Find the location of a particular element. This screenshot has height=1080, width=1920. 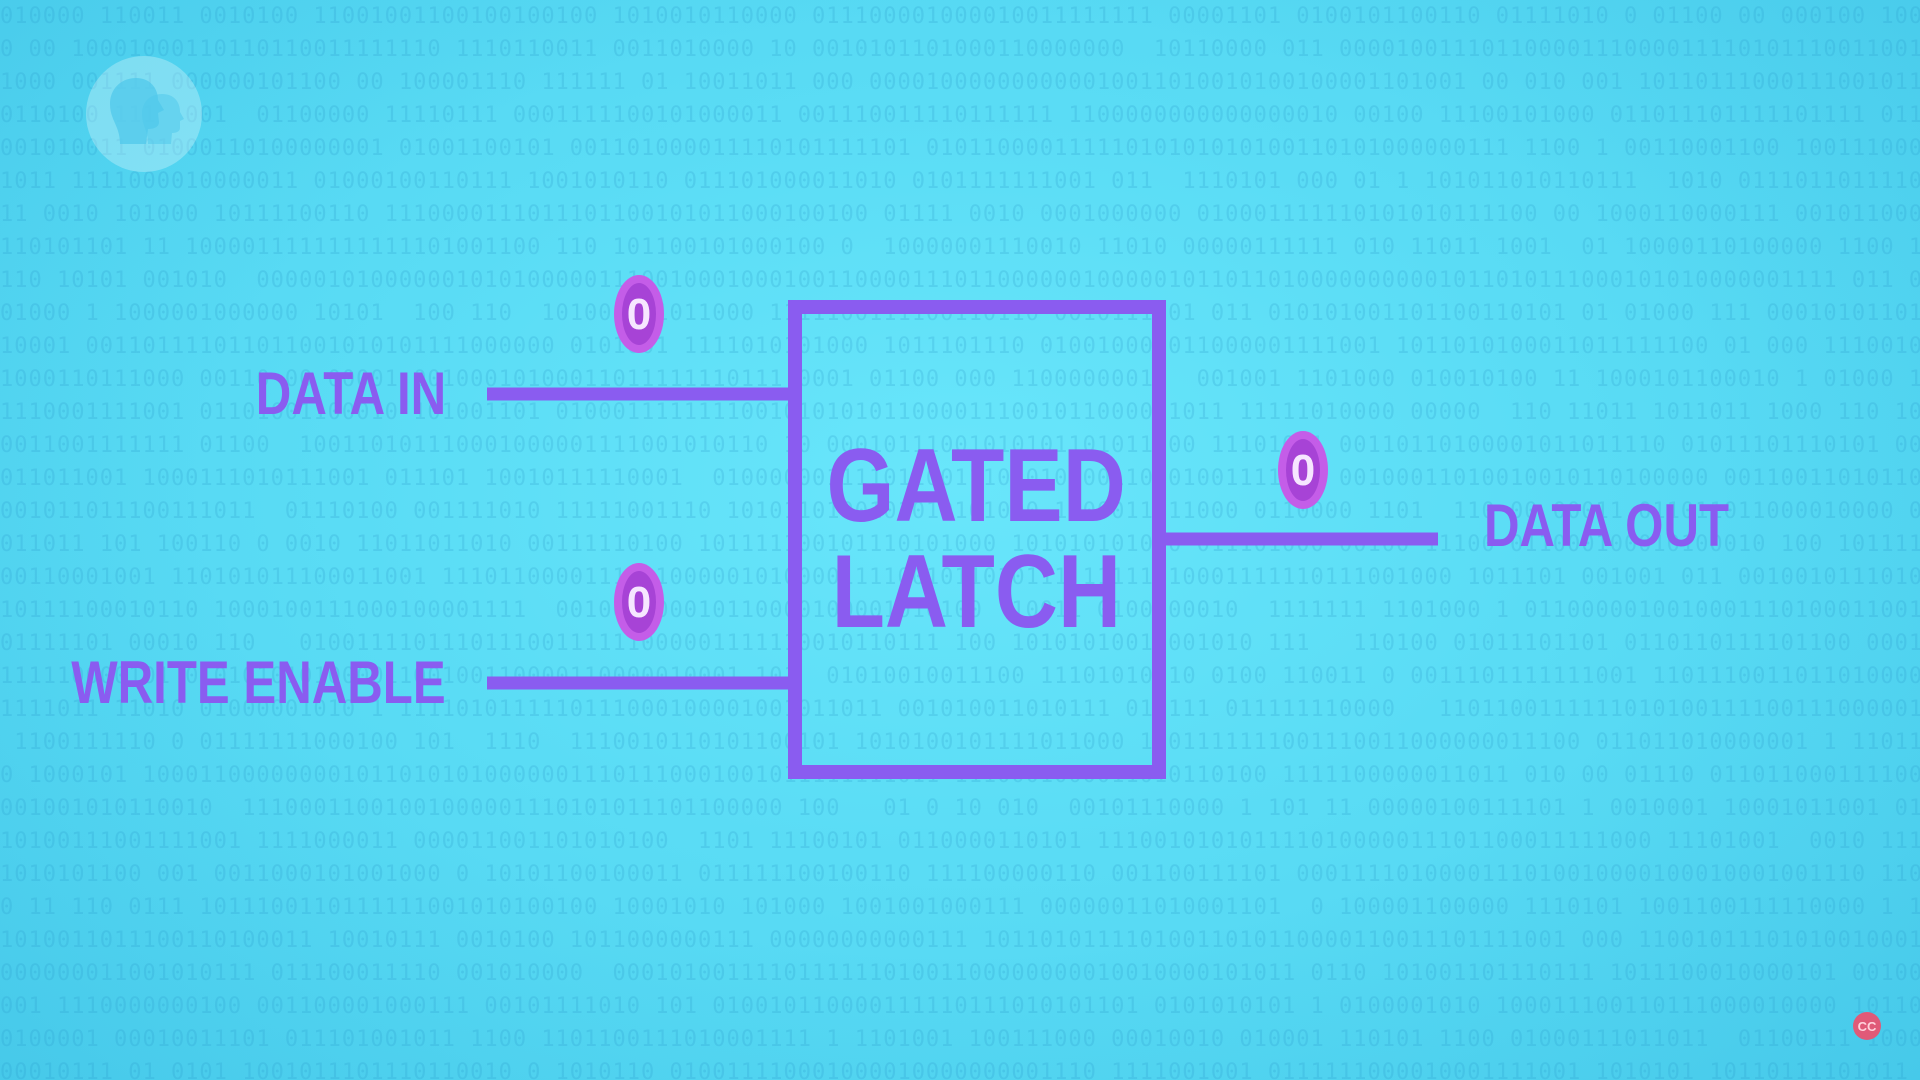

latch-title: GATED LATCH is located at coordinates (976, 539).